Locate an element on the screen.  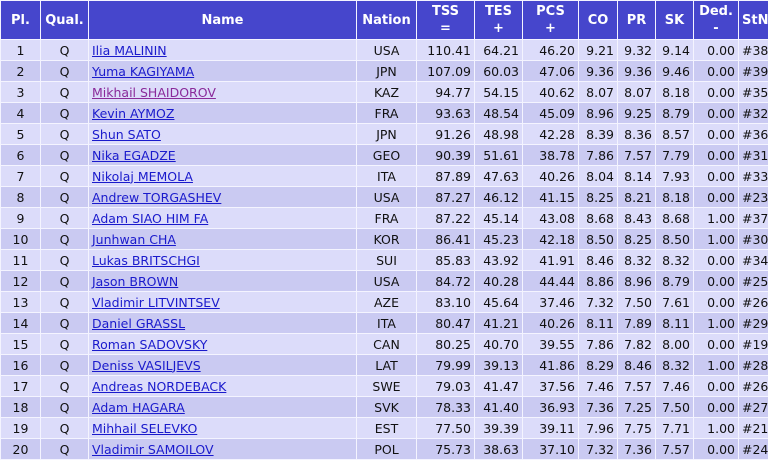
place-cell: 11 is located at coordinates (21, 260).